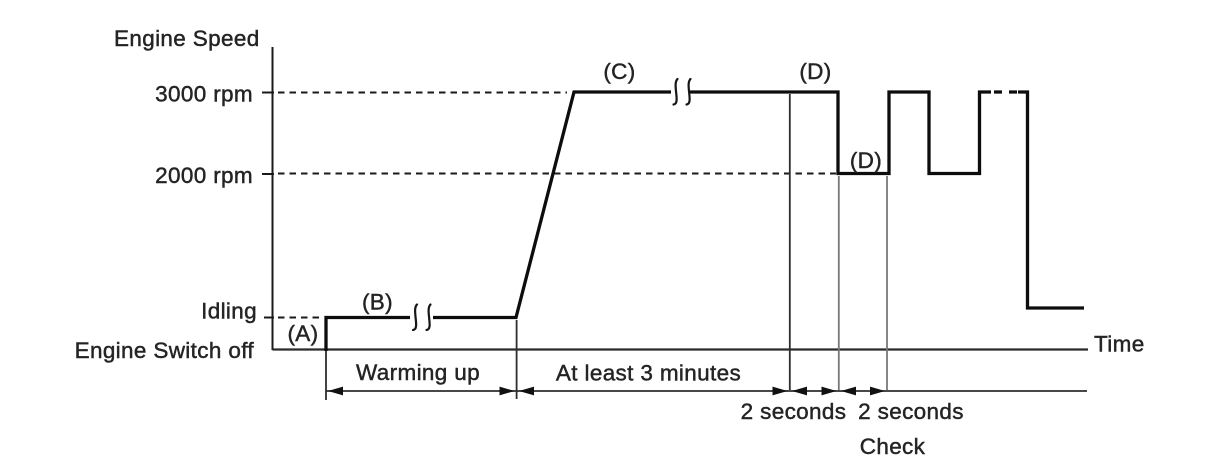  What do you see at coordinates (302, 333) in the screenshot?
I see `svg-text: (A)` at bounding box center [302, 333].